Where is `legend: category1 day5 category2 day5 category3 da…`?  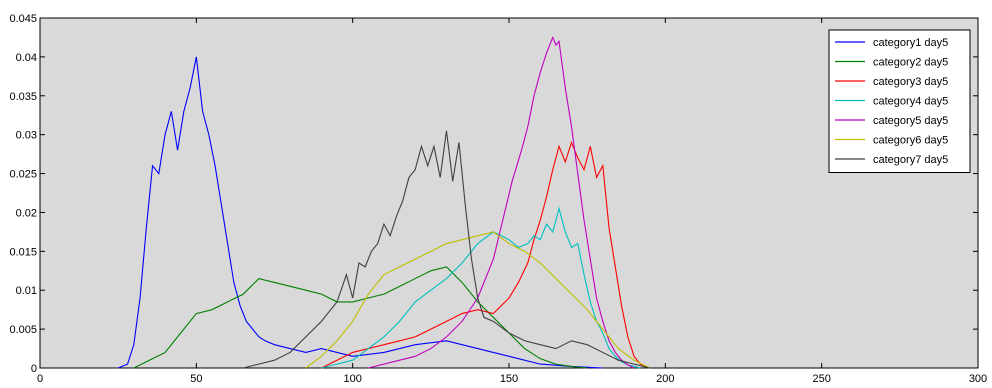
legend: category1 day5 category2 day5 category3 da… is located at coordinates (899, 101).